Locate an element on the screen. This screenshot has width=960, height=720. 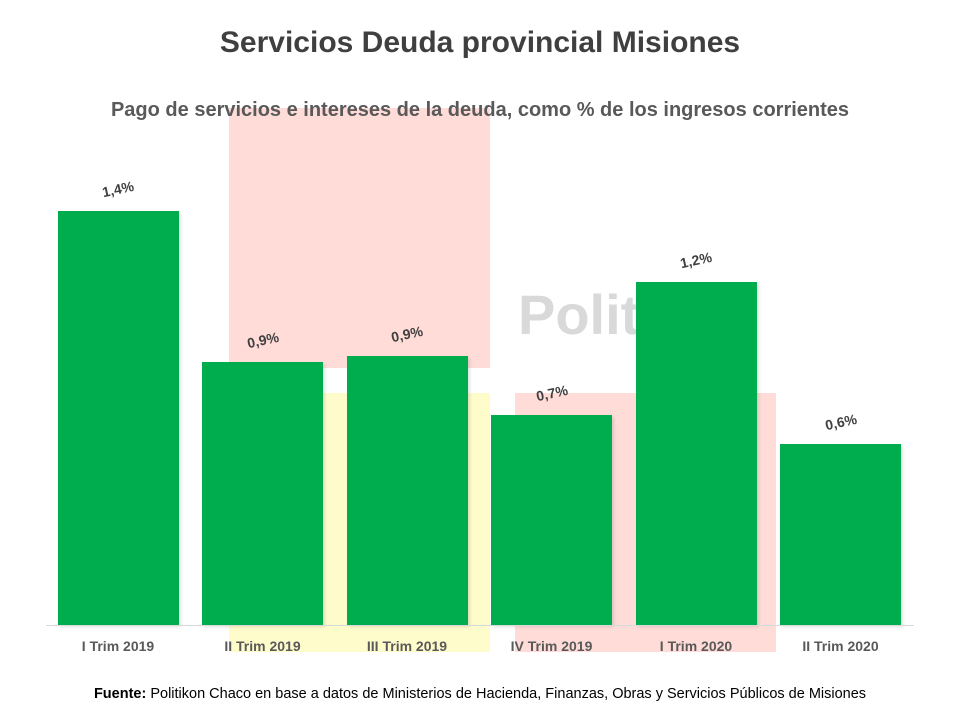
data-label-2: 0,9% is located at coordinates (407, 333).